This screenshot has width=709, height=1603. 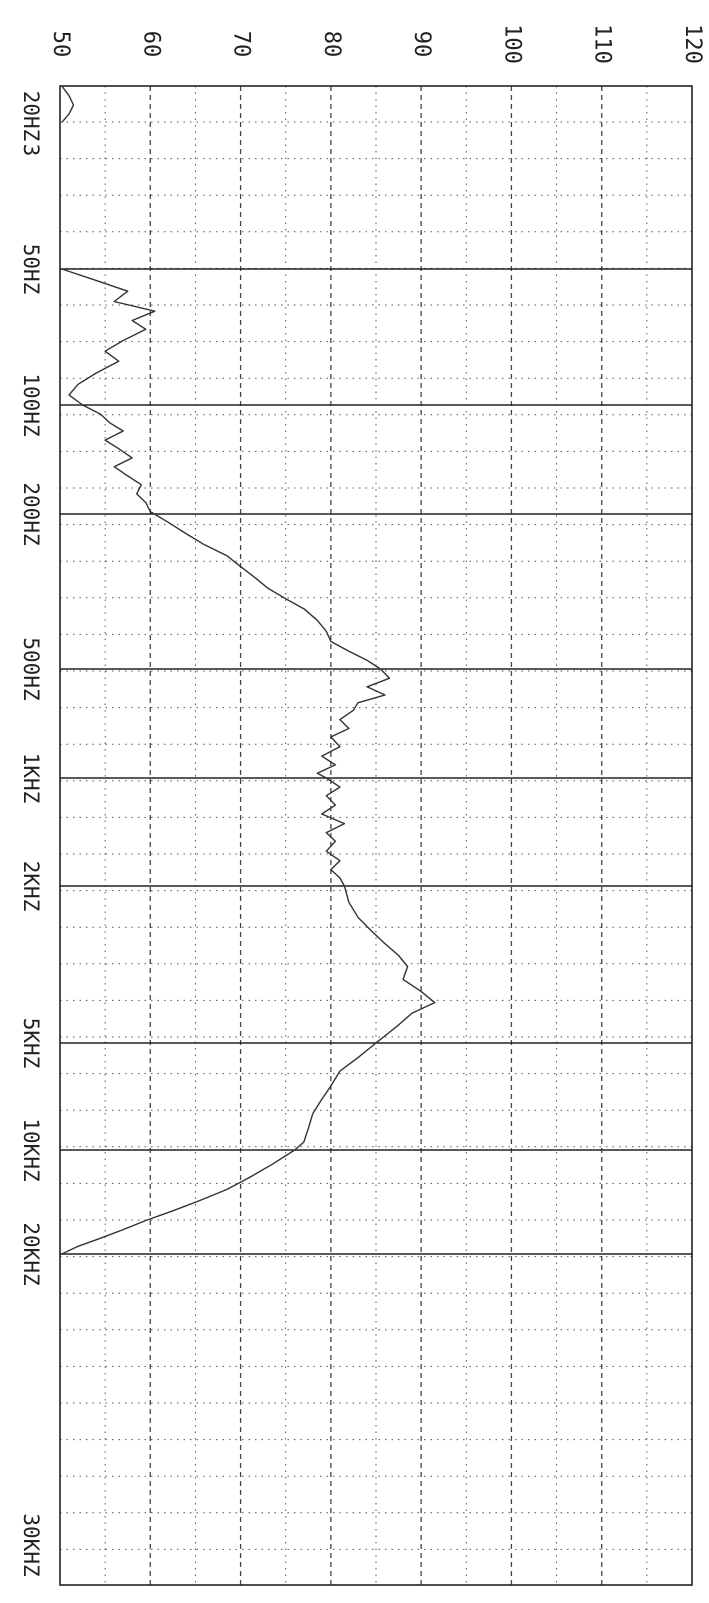 I want to click on level-tick-label: 90, so click(x=421, y=44).